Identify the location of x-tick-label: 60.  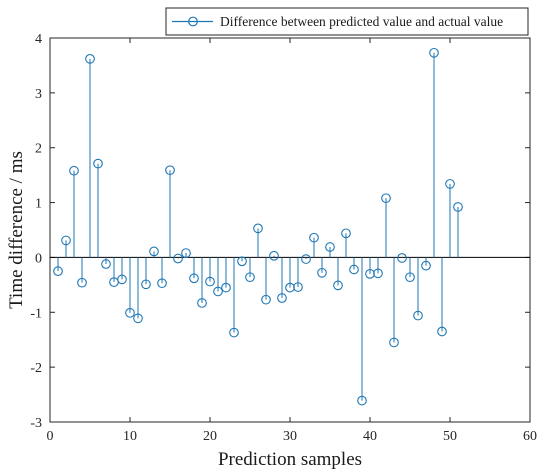
(530, 436).